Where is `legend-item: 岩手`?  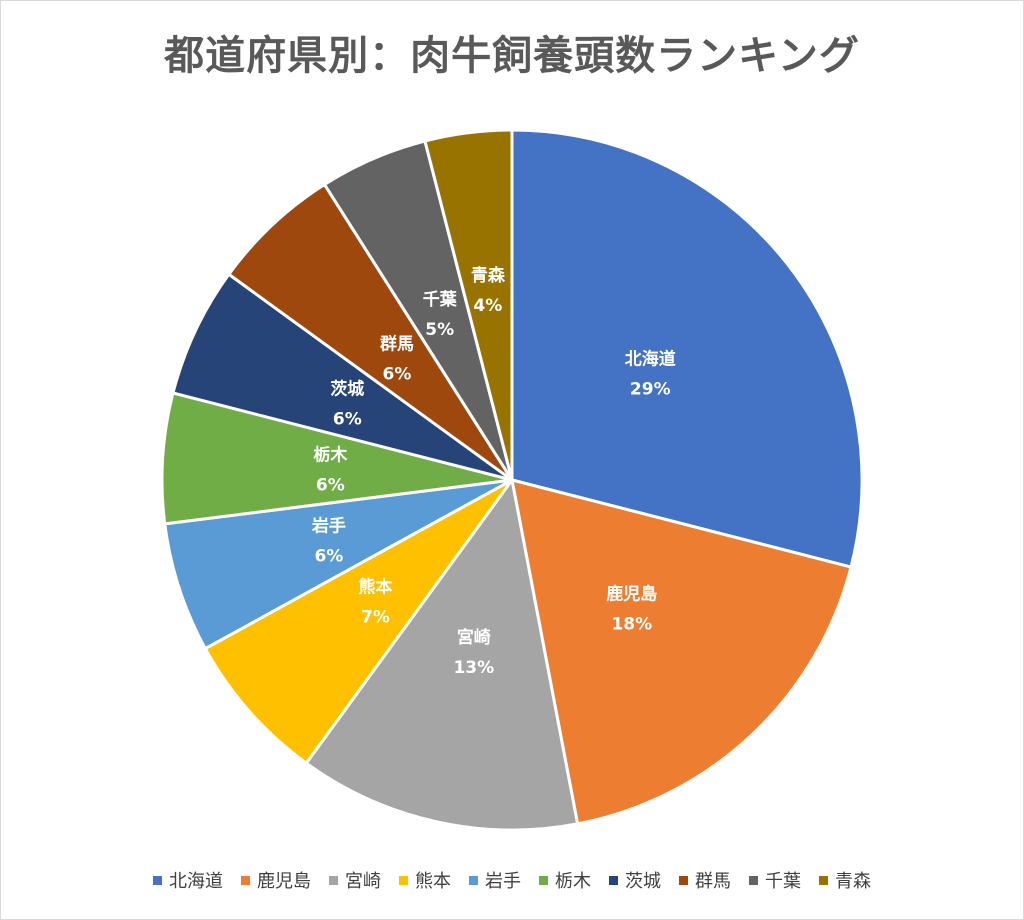 legend-item: 岩手 is located at coordinates (495, 880).